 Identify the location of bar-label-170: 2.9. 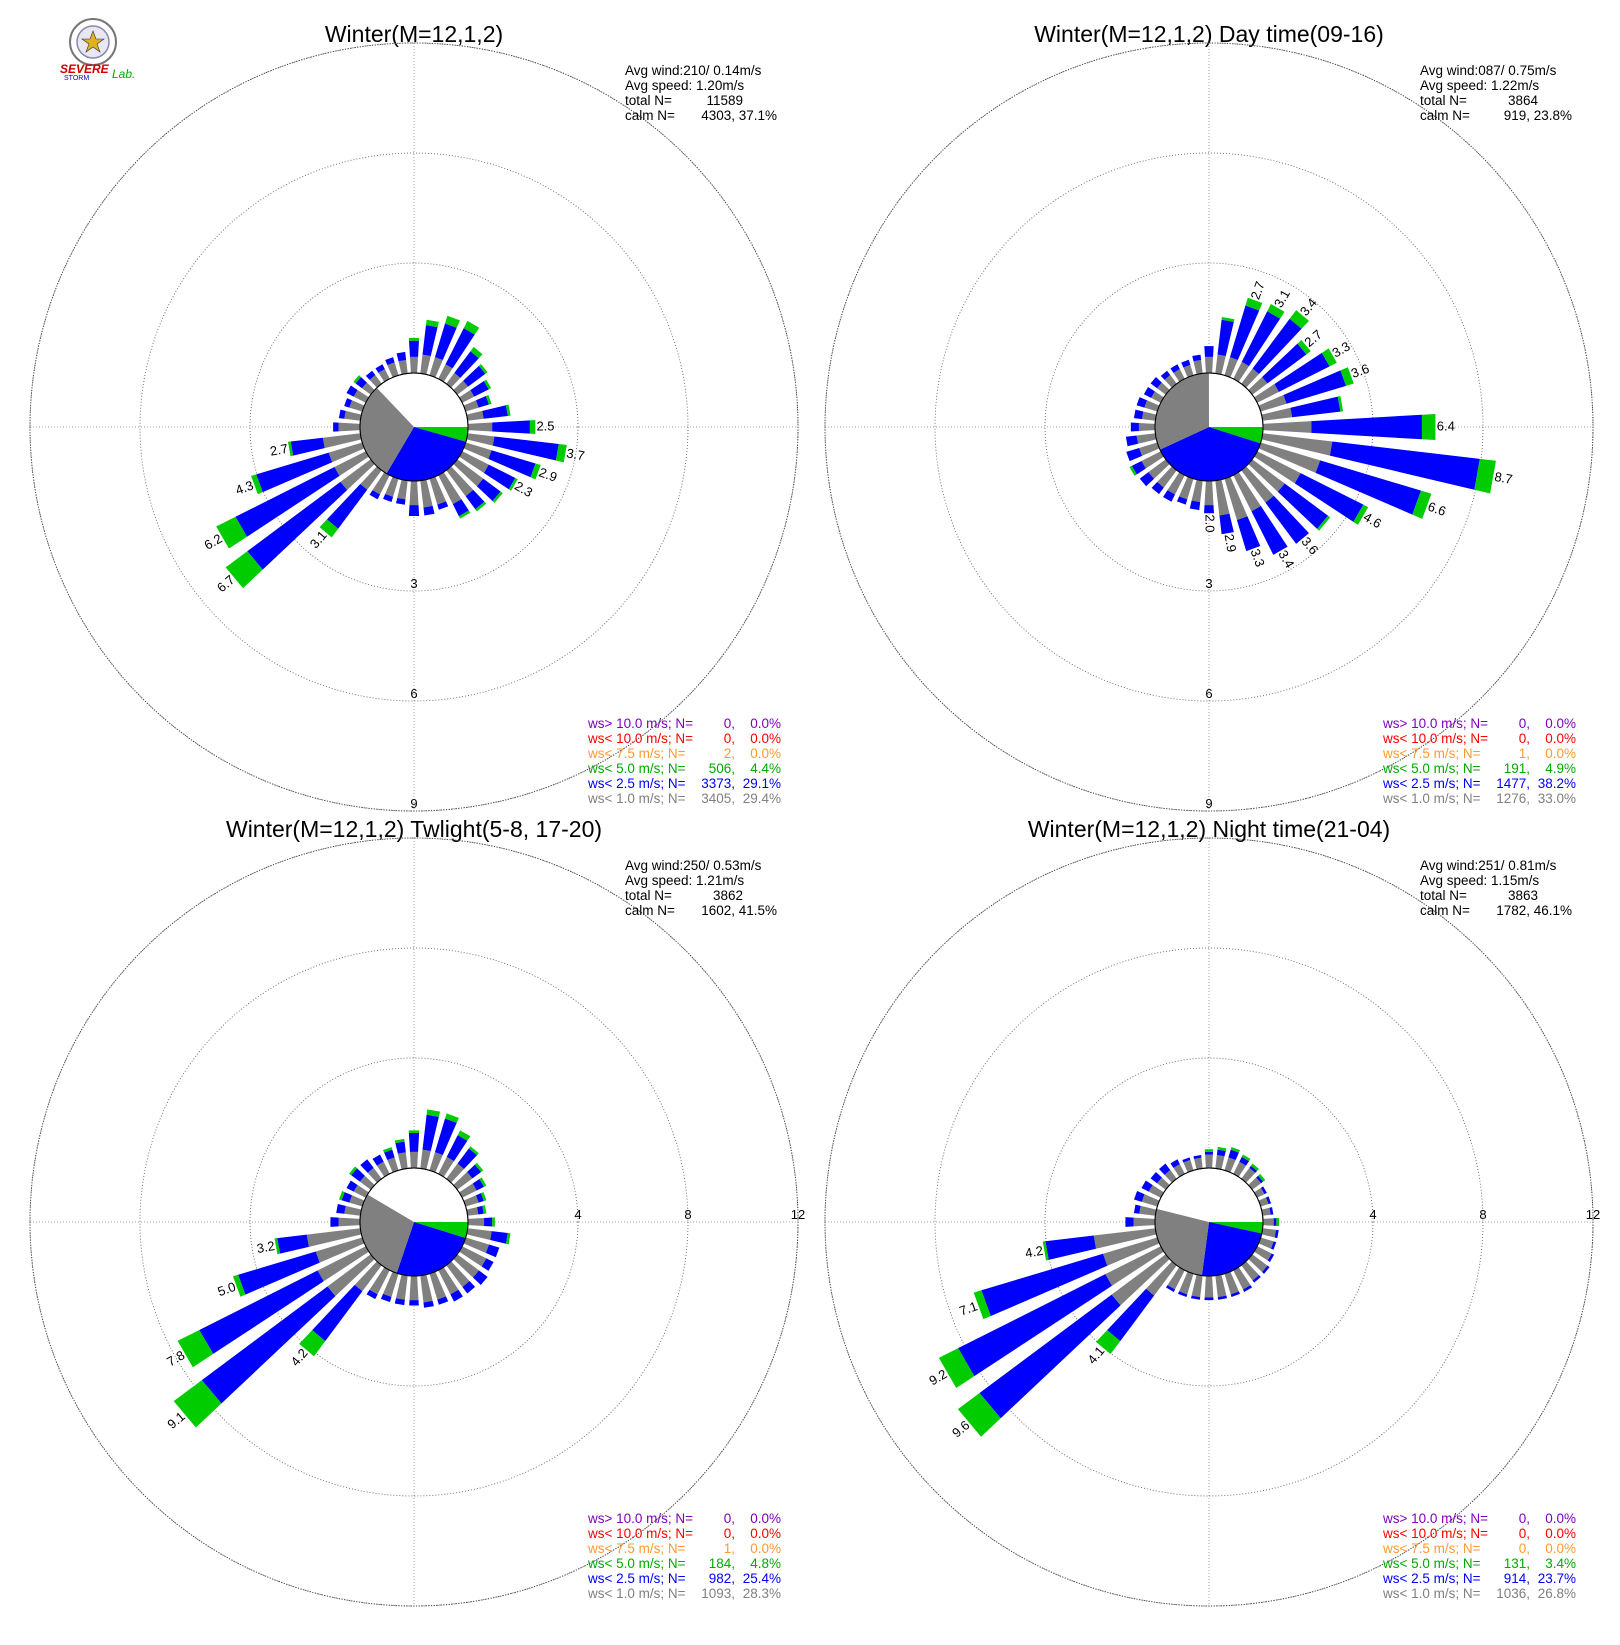
(1231, 543).